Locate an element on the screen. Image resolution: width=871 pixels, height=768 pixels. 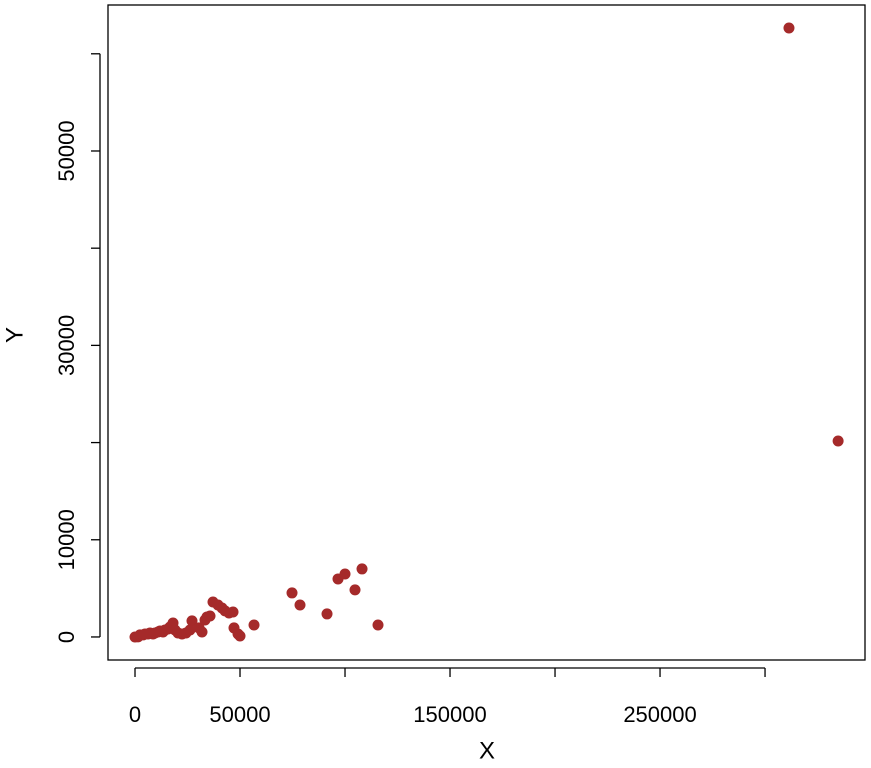
x-tick-label: 150000 is located at coordinates (449, 714).